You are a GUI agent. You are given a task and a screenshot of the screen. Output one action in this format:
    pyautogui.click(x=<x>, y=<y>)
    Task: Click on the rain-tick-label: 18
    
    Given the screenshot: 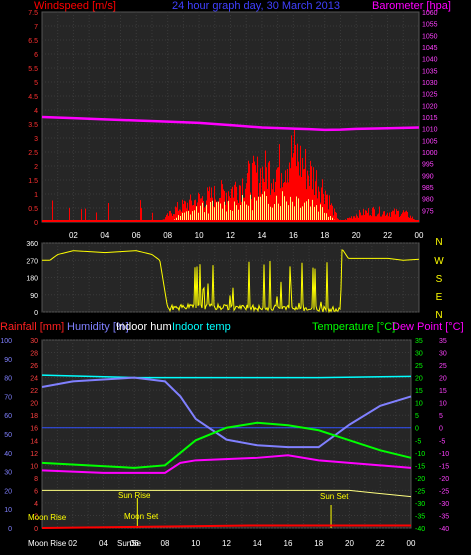 What is the action you would take?
    pyautogui.click(x=34, y=416)
    